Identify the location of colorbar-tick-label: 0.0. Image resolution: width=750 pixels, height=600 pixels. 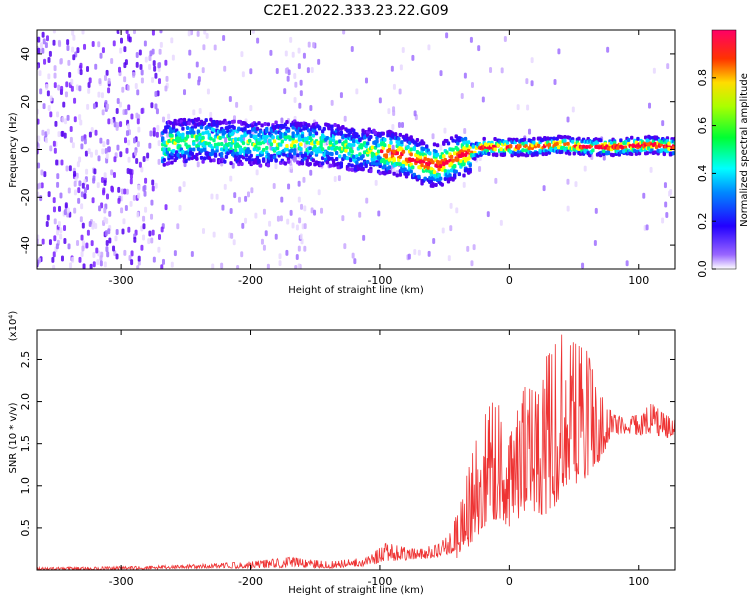
(702, 269).